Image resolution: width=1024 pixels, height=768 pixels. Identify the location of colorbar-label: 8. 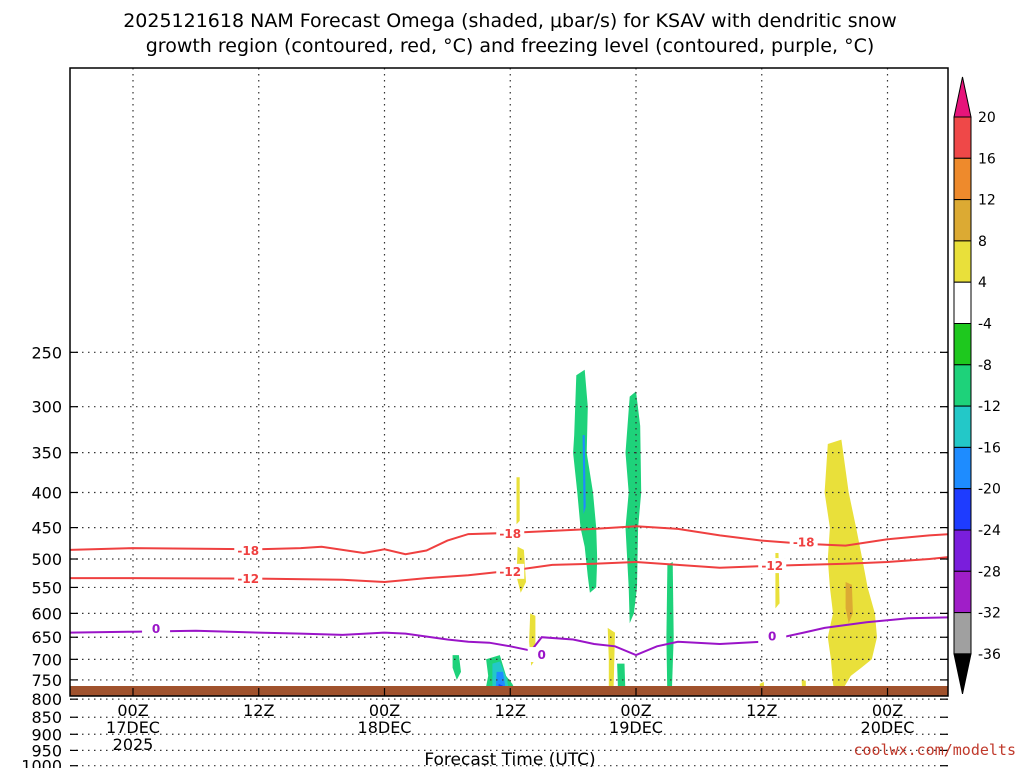
(982, 242).